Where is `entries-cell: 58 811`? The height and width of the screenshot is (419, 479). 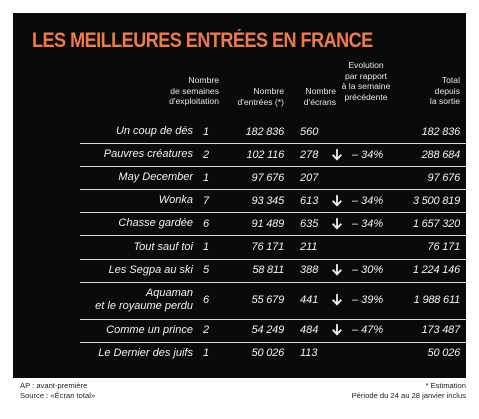 entries-cell: 58 811 is located at coordinates (268, 270).